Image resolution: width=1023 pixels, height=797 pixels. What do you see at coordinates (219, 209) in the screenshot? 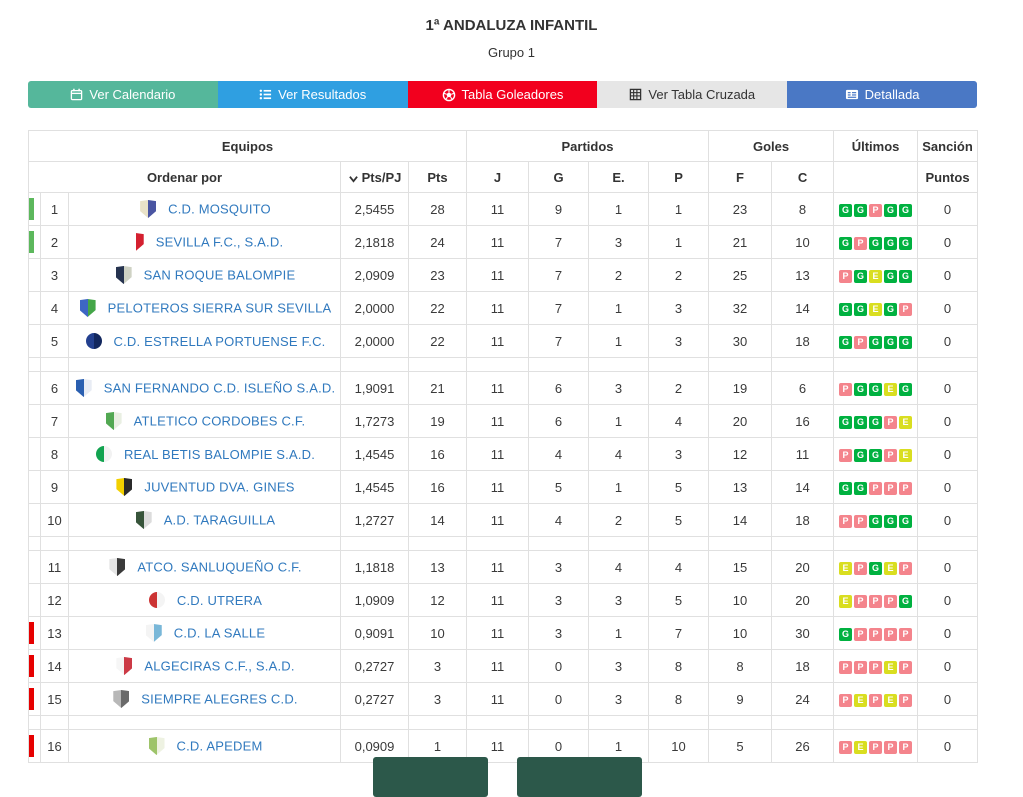
I see `team-name-link: C.D. MOSQUITO` at bounding box center [219, 209].